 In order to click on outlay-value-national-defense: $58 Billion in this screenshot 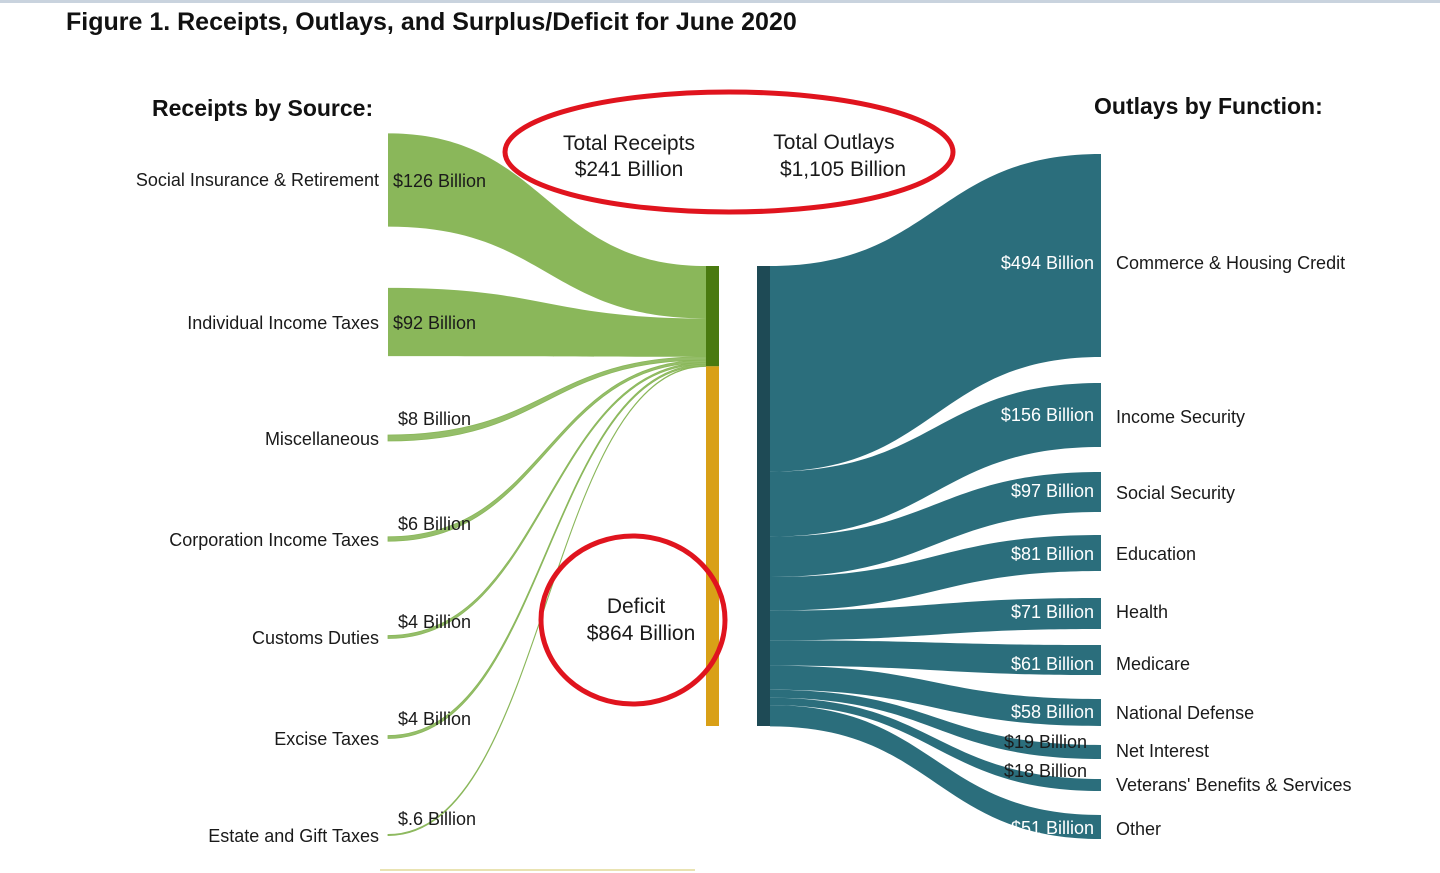, I will do `click(1052, 712)`.